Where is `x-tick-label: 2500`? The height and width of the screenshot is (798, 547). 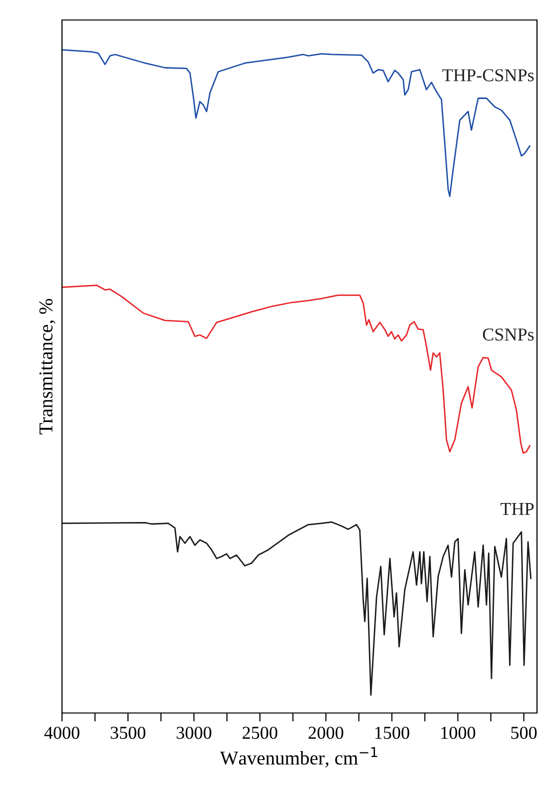 x-tick-label: 2500 is located at coordinates (260, 732).